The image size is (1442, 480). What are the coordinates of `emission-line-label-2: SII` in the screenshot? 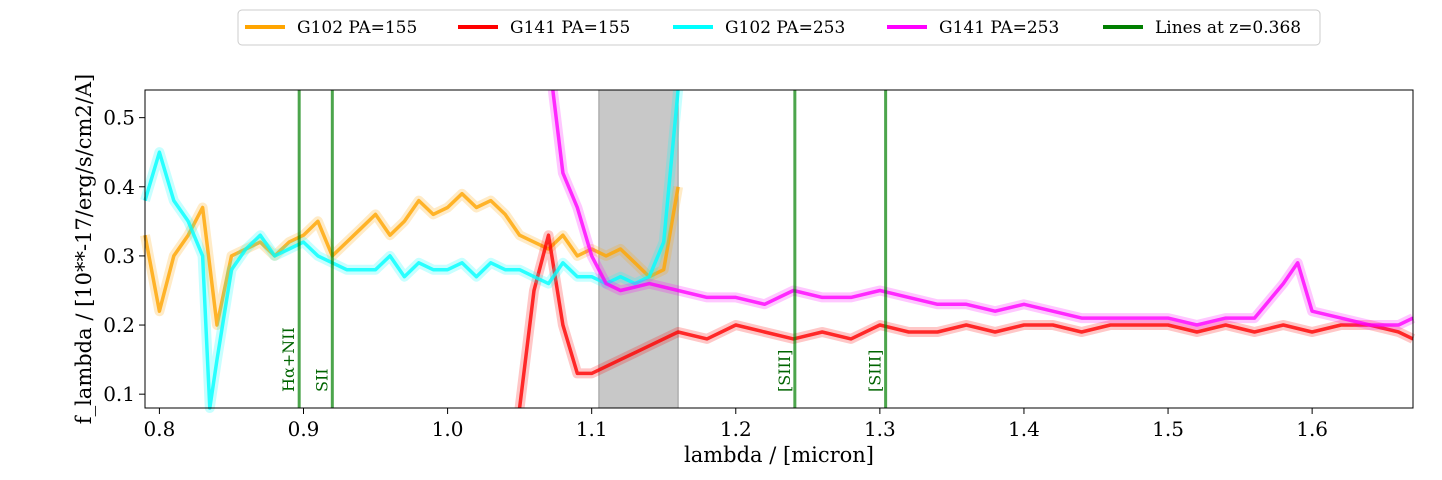 It's located at (321, 380).